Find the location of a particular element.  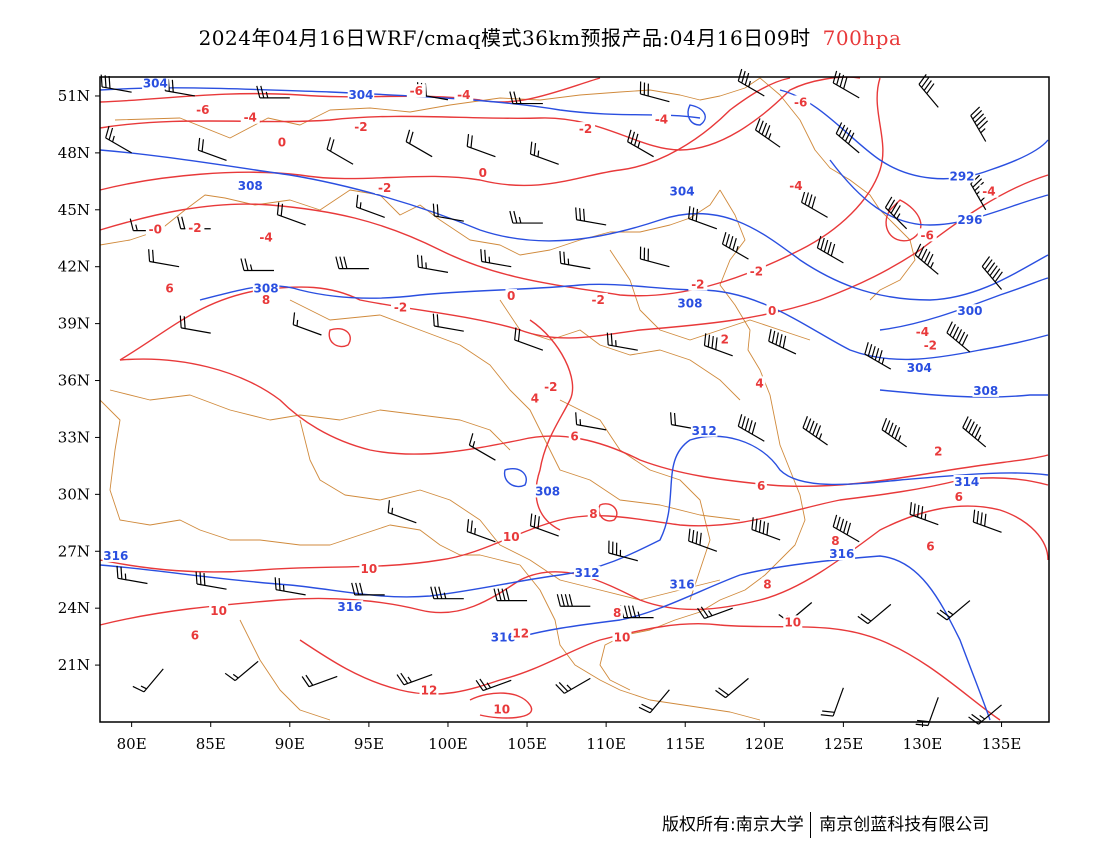

contour-label: 8 is located at coordinates (617, 613).